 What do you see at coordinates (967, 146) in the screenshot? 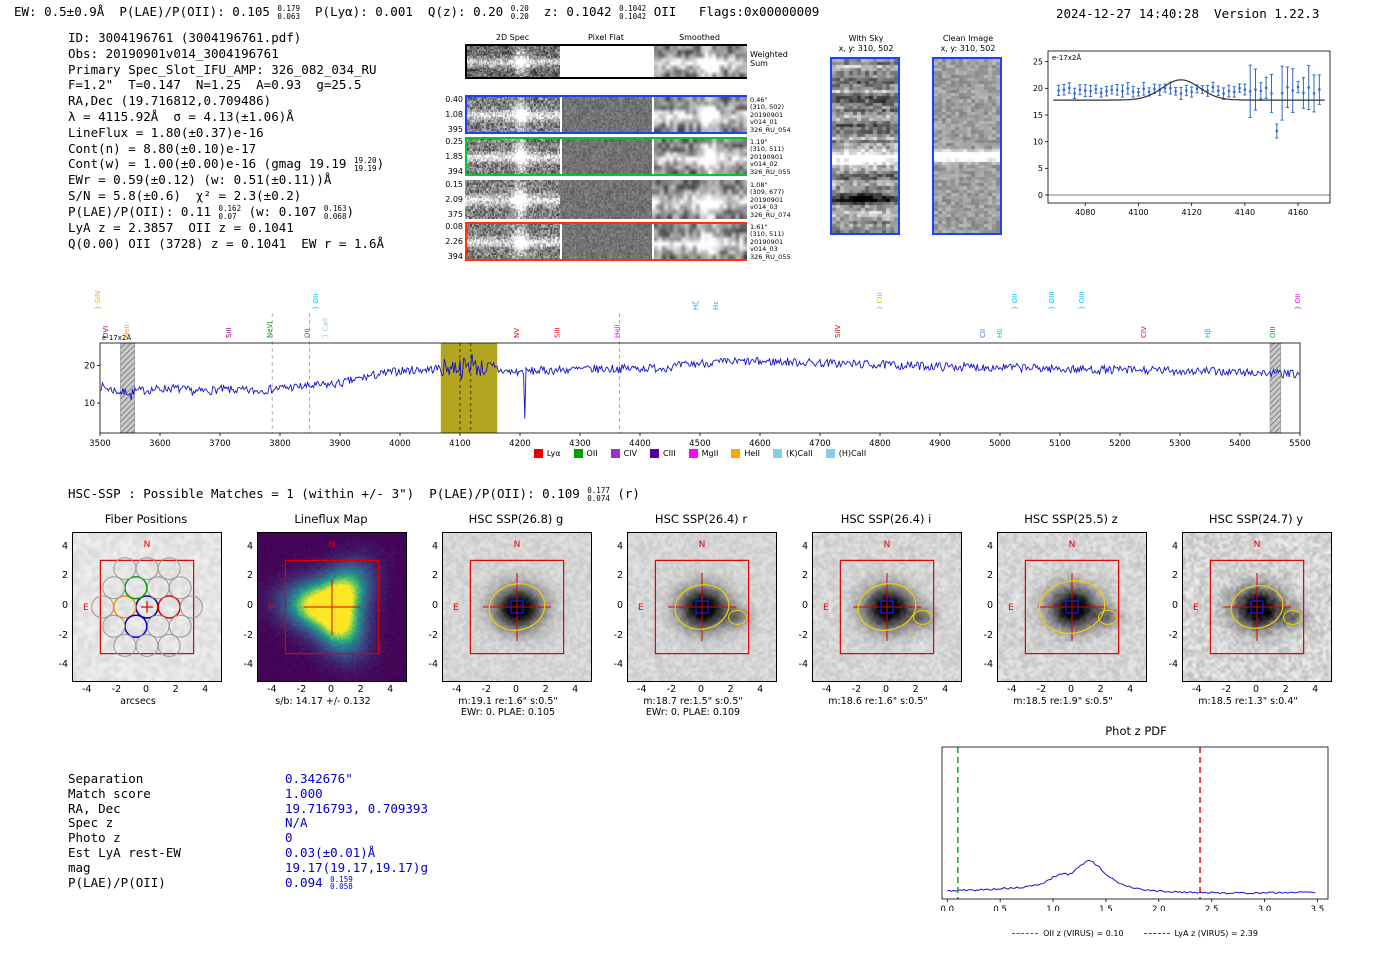
I see `clean-image` at bounding box center [967, 146].